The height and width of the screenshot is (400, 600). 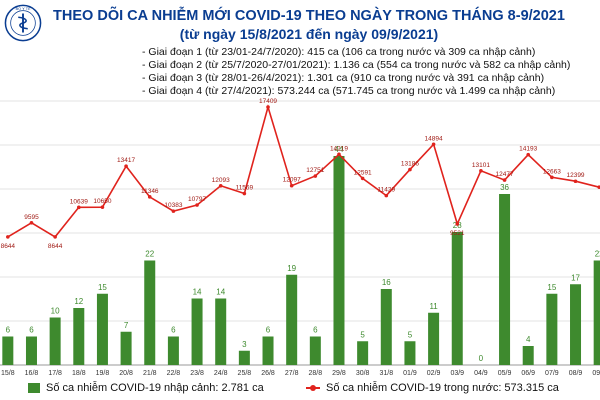 What do you see at coordinates (362, 178) in the screenshot?
I see `line-point-30/8` at bounding box center [362, 178].